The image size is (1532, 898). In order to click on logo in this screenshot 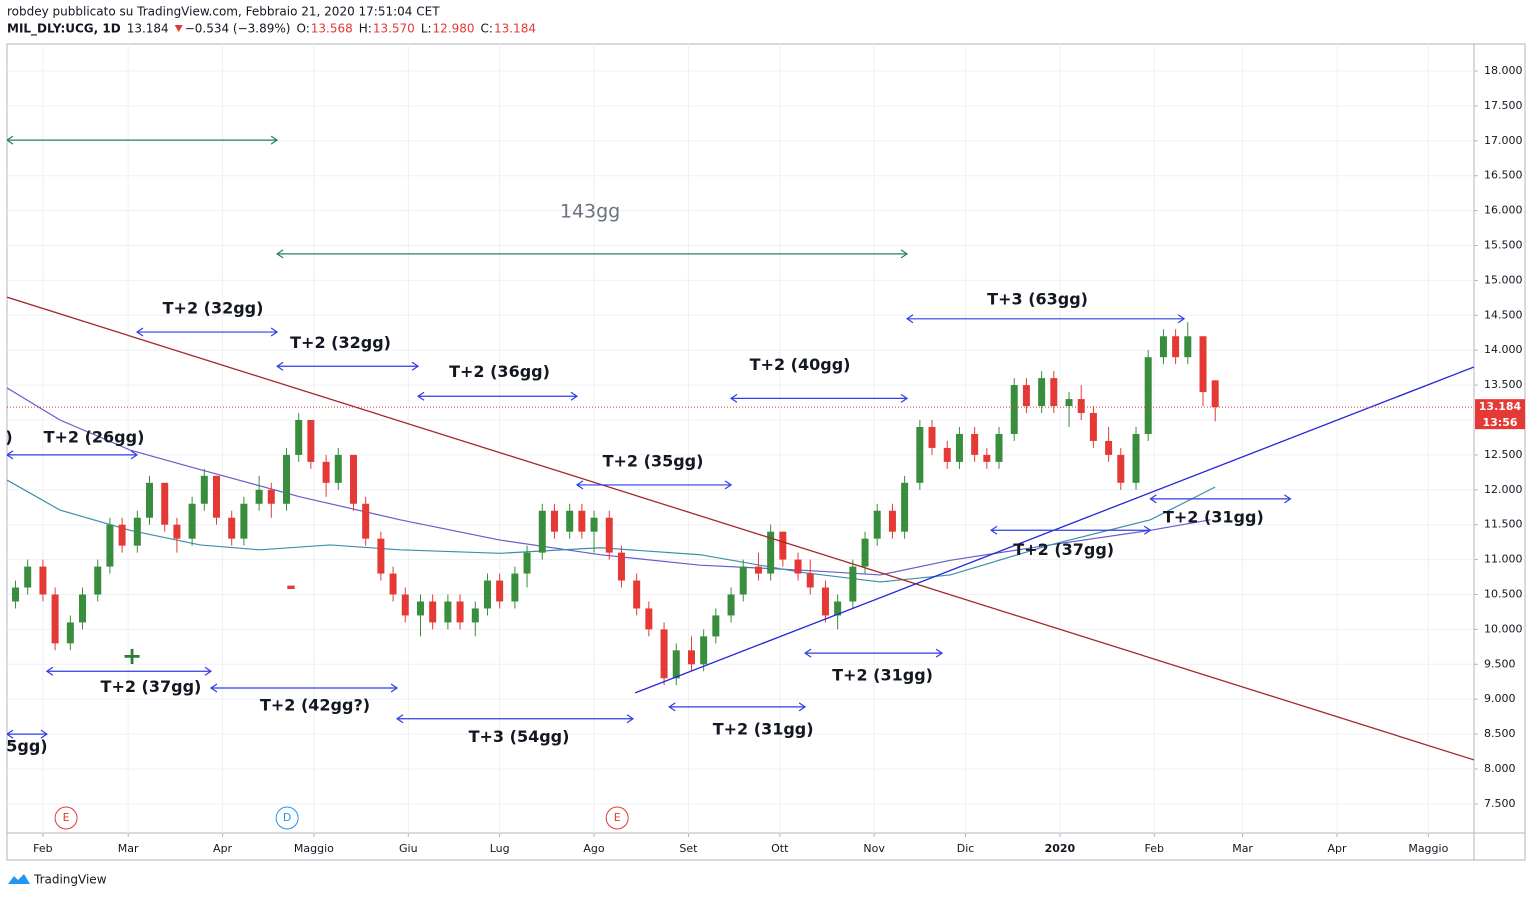, I will do `click(19, 879)`.